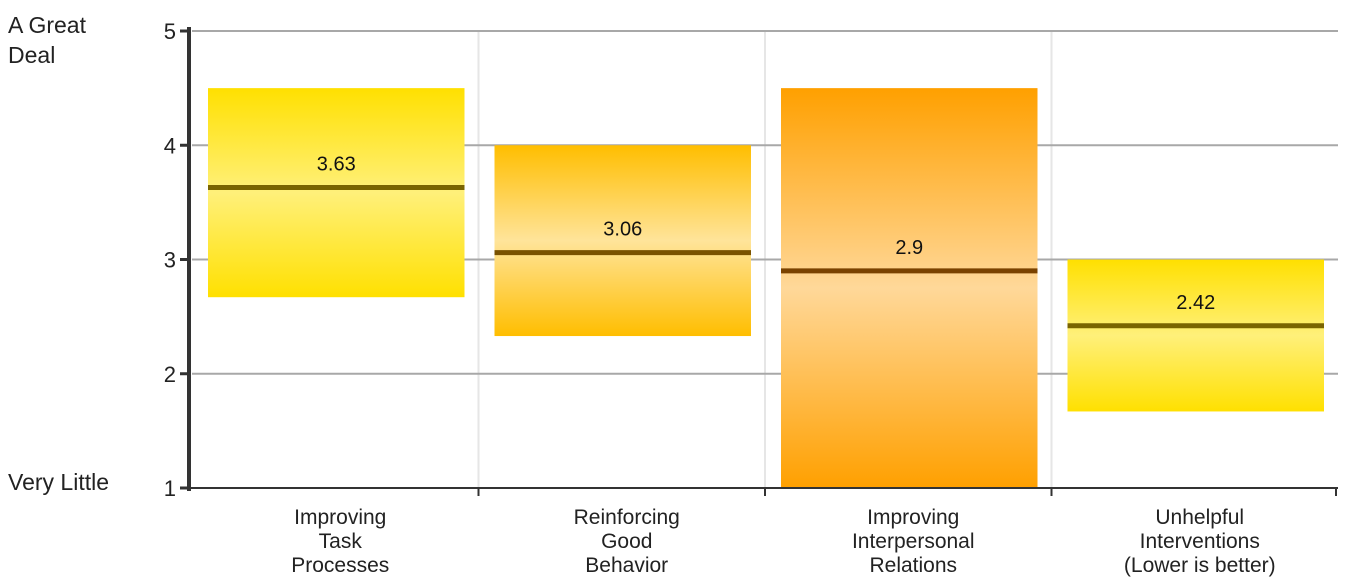  Describe the element at coordinates (47, 25) in the screenshot. I see `y-top-label-line-1: A Great` at that location.